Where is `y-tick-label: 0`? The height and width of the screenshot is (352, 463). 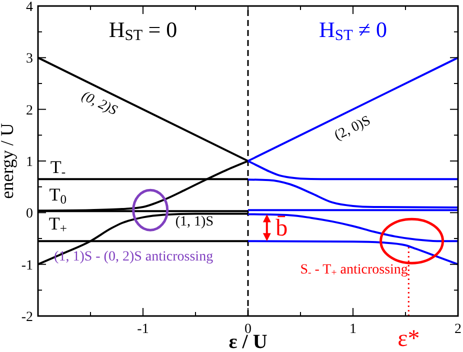 y-tick-label: 0 is located at coordinates (29, 214).